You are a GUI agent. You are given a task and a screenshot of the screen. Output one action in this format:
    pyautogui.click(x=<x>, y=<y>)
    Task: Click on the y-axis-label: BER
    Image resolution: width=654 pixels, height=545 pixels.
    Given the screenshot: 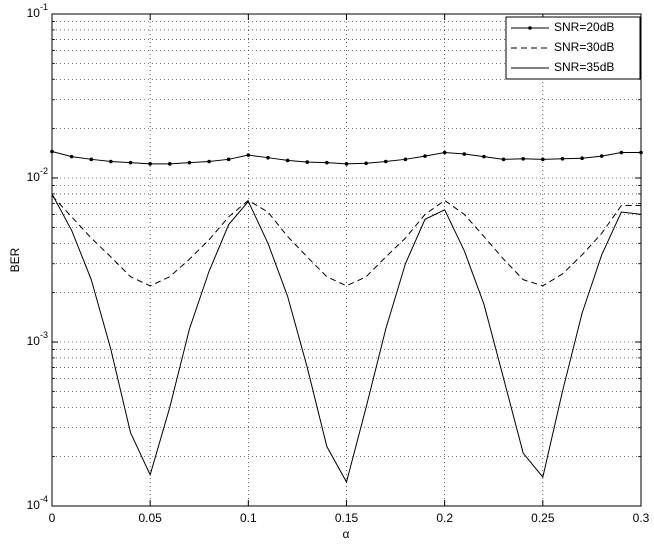 What is the action you would take?
    pyautogui.click(x=15, y=259)
    